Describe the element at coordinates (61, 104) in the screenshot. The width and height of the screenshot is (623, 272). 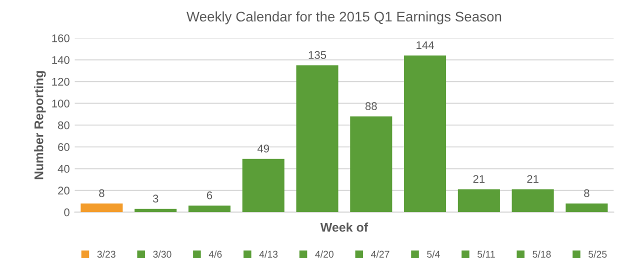
I see `y-tick-label: 100` at that location.